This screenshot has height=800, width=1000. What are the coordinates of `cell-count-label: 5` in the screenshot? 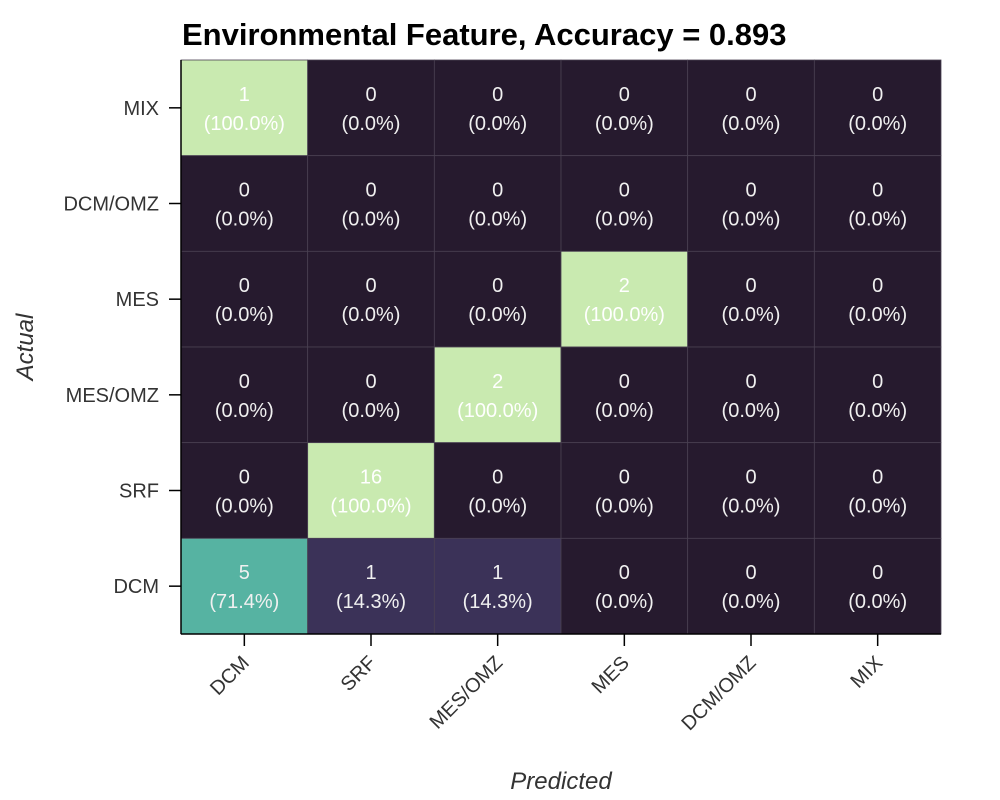 It's located at (244, 573).